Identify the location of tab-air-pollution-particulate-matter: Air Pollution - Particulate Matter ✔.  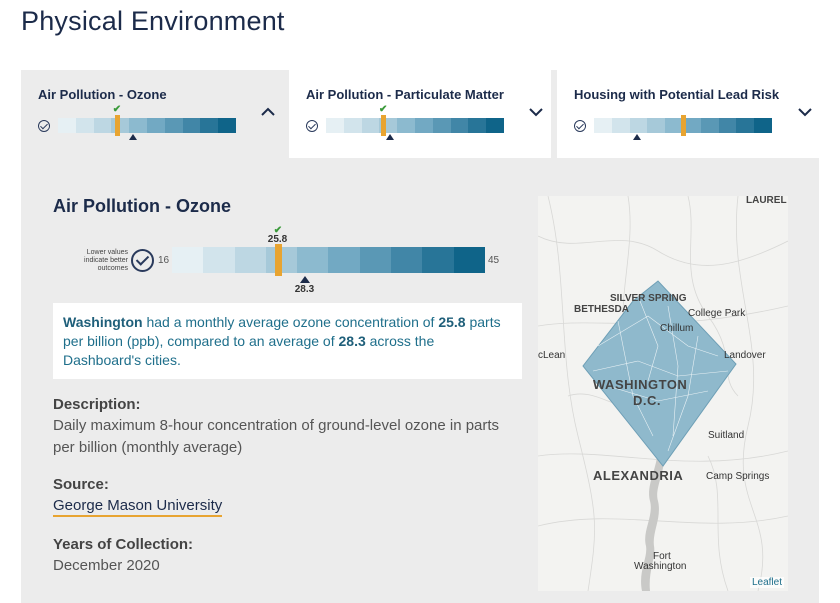
(420, 114).